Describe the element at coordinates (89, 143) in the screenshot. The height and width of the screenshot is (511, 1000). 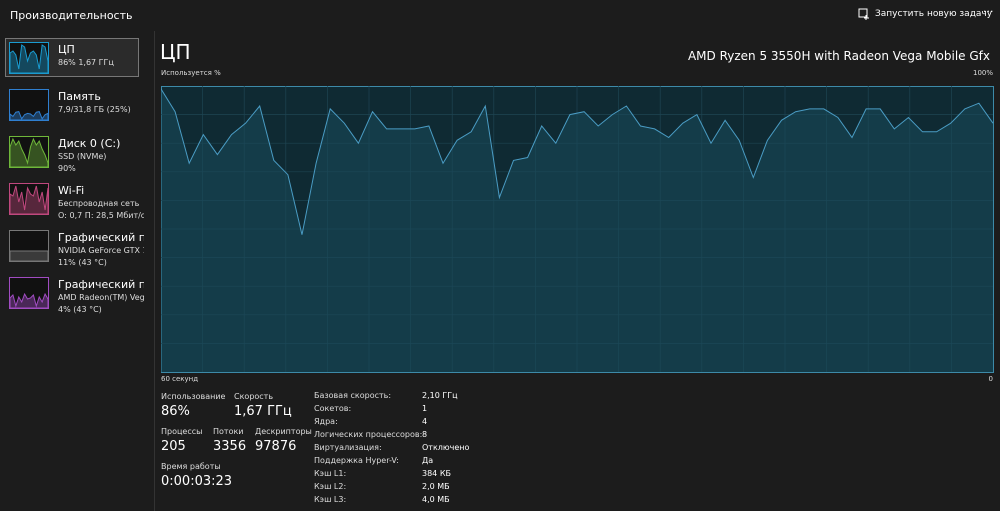
I see `device-name: Диск 0 (C:)` at that location.